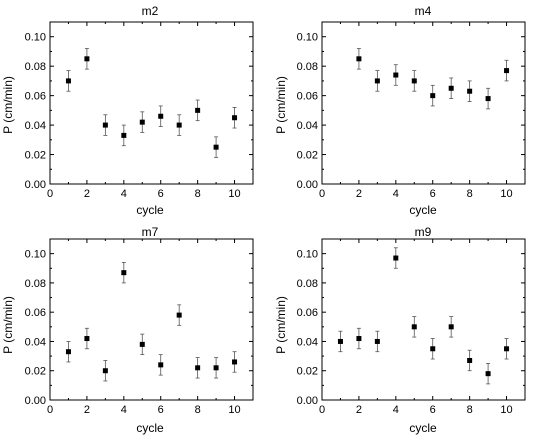 The image size is (550, 438). What do you see at coordinates (423, 232) in the screenshot?
I see `panel-title: m9` at bounding box center [423, 232].